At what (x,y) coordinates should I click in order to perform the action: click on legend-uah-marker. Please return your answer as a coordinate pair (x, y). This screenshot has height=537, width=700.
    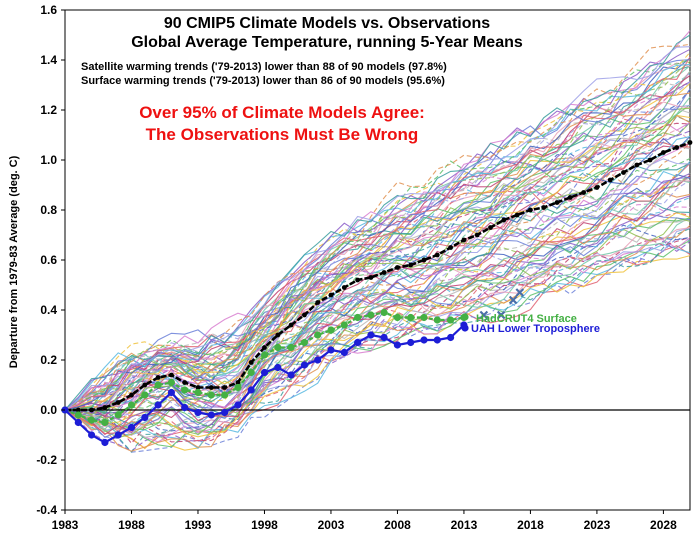
    Looking at the image, I should click on (465, 328).